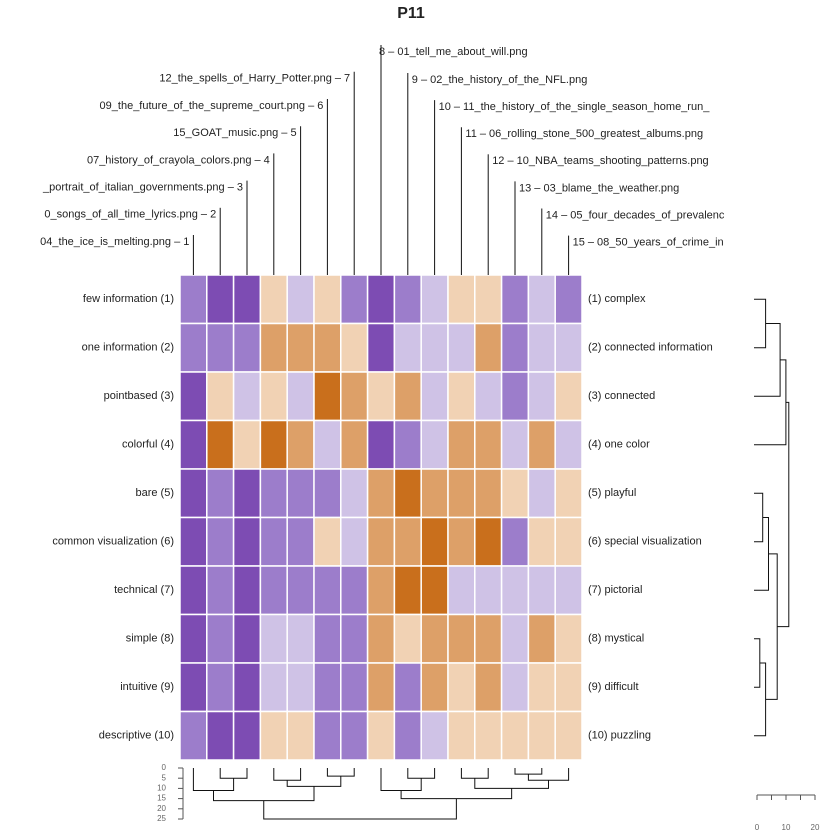  What do you see at coordinates (144, 590) in the screenshot?
I see `row-label-left: technical (7)` at bounding box center [144, 590].